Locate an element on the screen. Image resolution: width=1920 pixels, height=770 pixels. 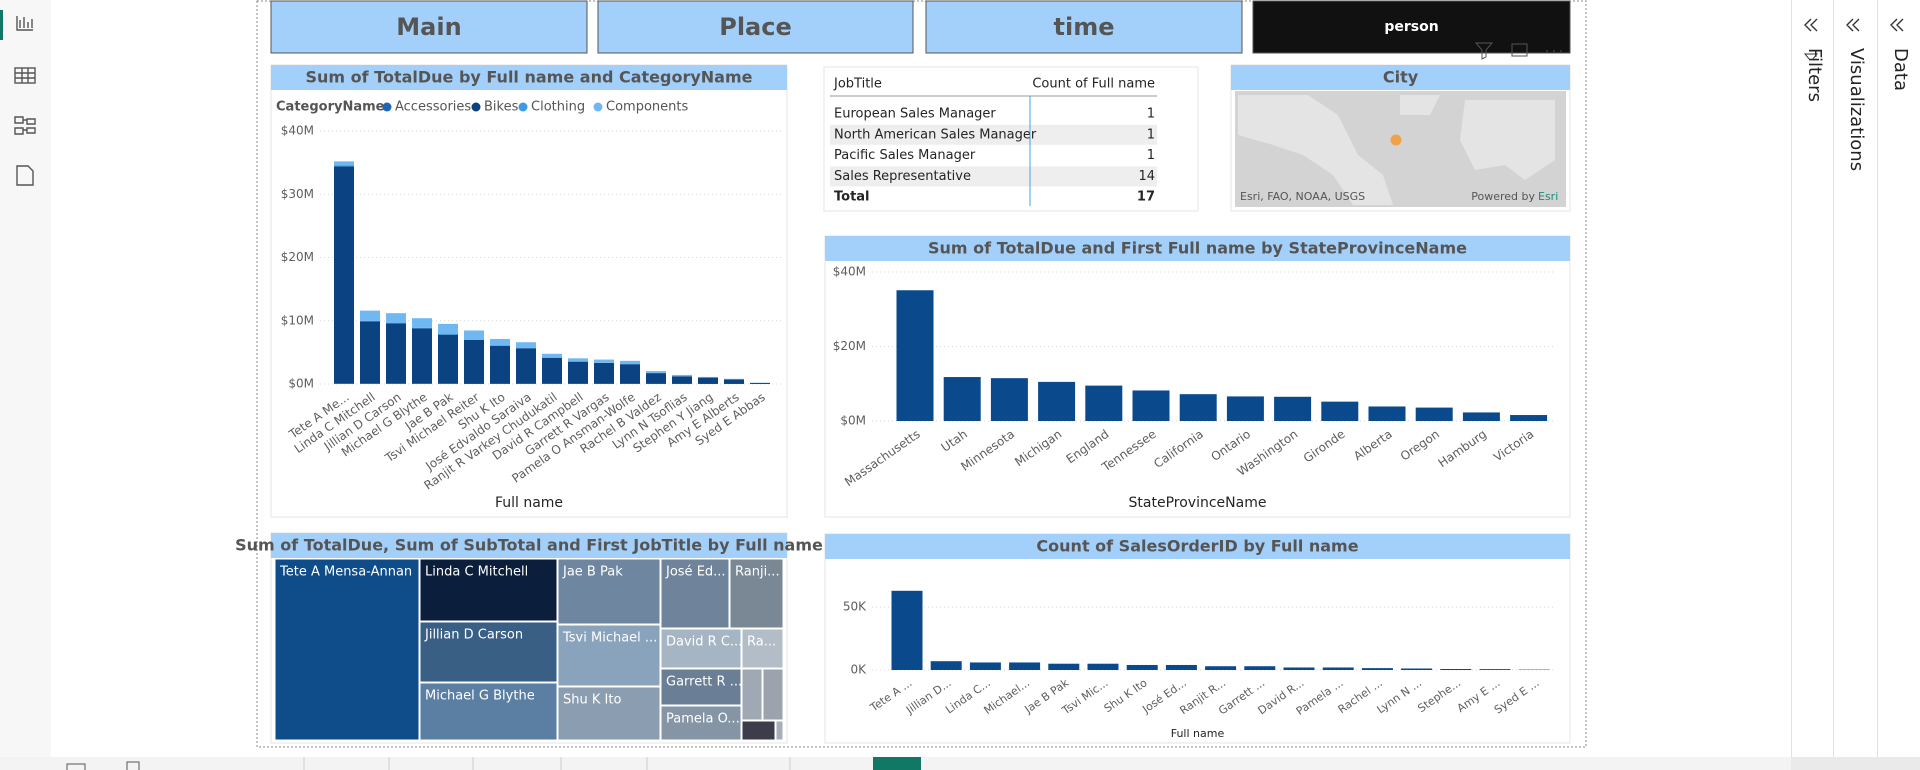
treemap-label: Tete A Mensa-Annan is located at coordinates (345, 572).